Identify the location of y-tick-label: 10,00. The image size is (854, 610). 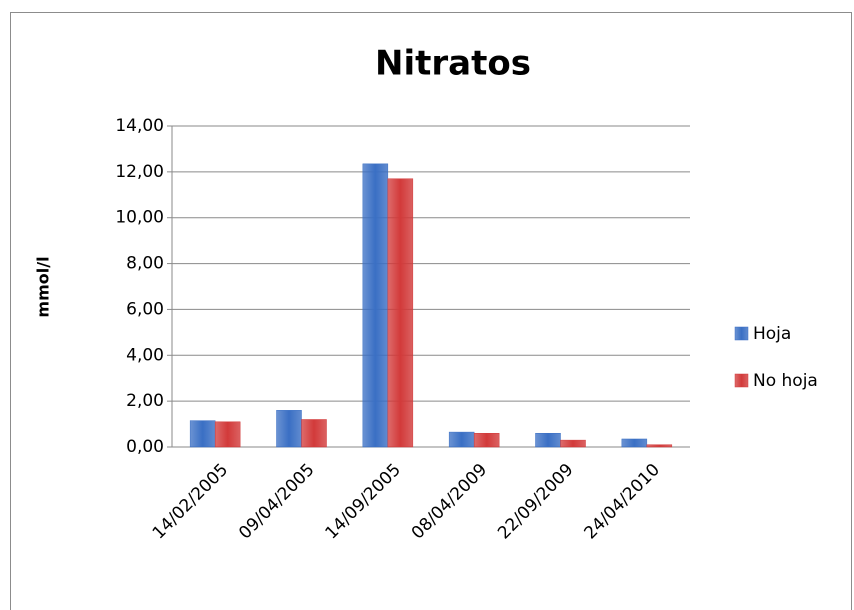
(139, 218).